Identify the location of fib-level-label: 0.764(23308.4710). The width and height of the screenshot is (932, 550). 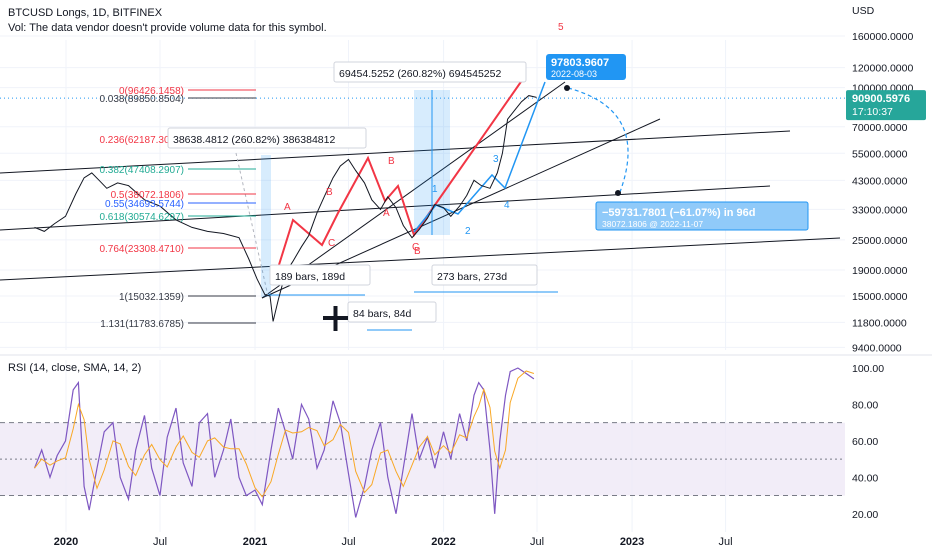
(141, 249).